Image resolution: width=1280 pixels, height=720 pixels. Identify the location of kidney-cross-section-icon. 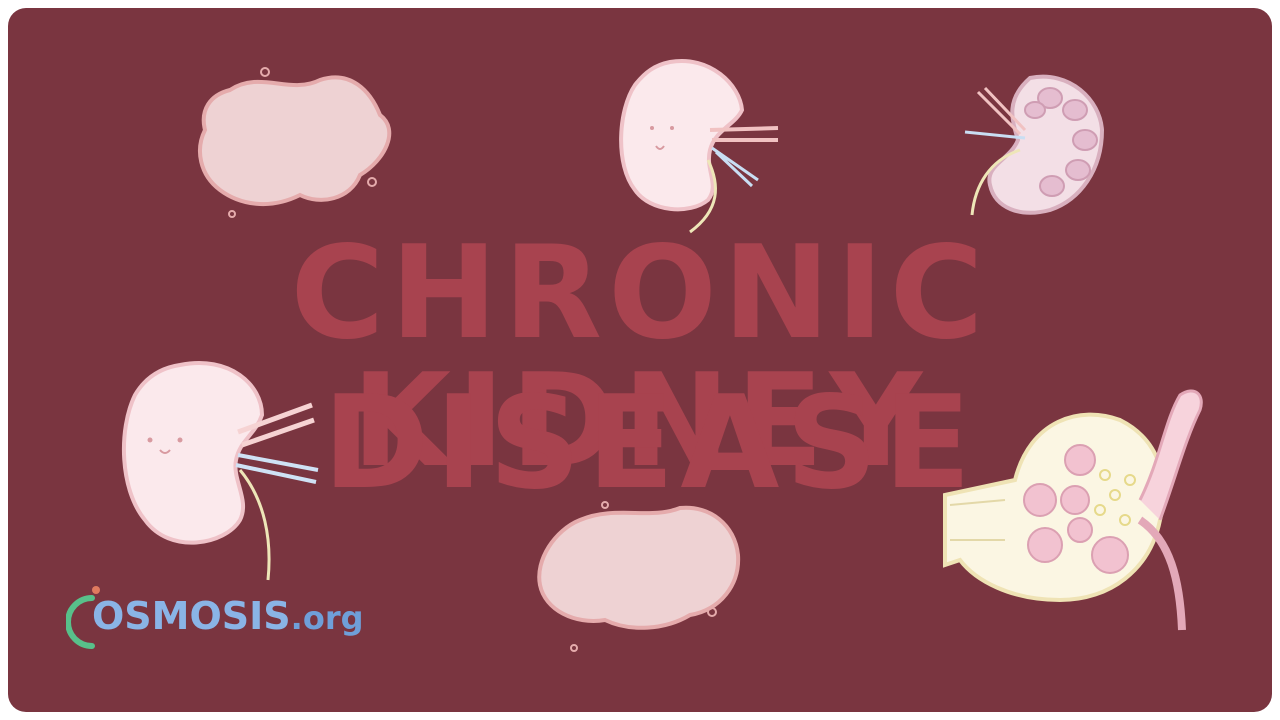
(1034, 145).